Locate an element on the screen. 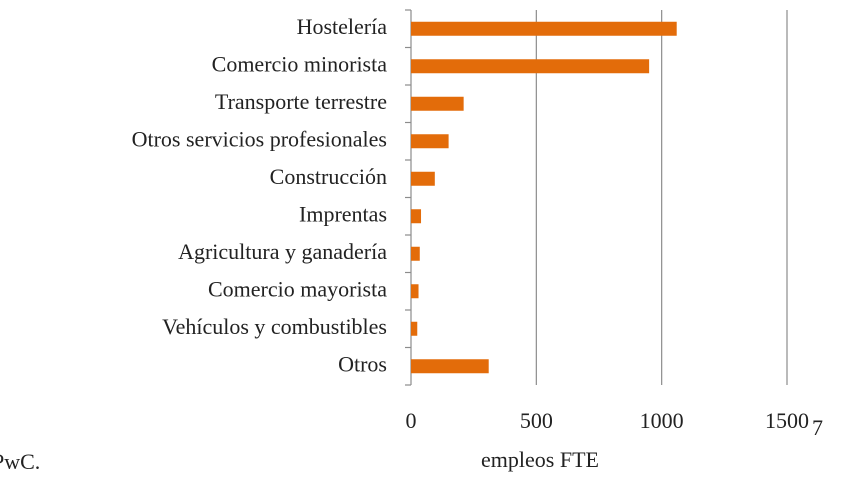 The height and width of the screenshot is (477, 854). x-axis-label: empleos FTE is located at coordinates (540, 459).